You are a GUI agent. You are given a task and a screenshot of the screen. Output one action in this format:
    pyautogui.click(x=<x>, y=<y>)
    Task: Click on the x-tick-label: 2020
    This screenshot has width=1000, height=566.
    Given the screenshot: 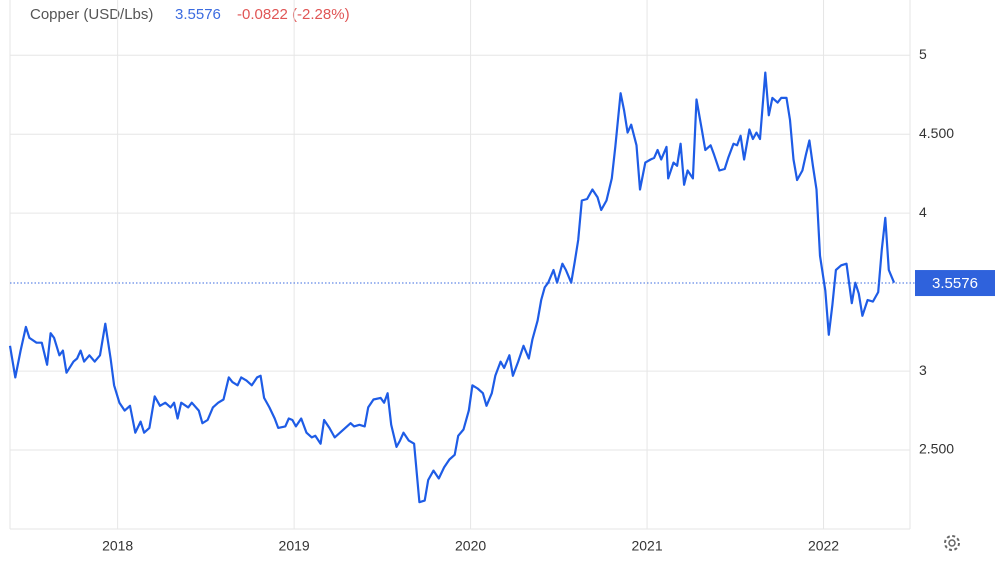 What is the action you would take?
    pyautogui.click(x=470, y=546)
    